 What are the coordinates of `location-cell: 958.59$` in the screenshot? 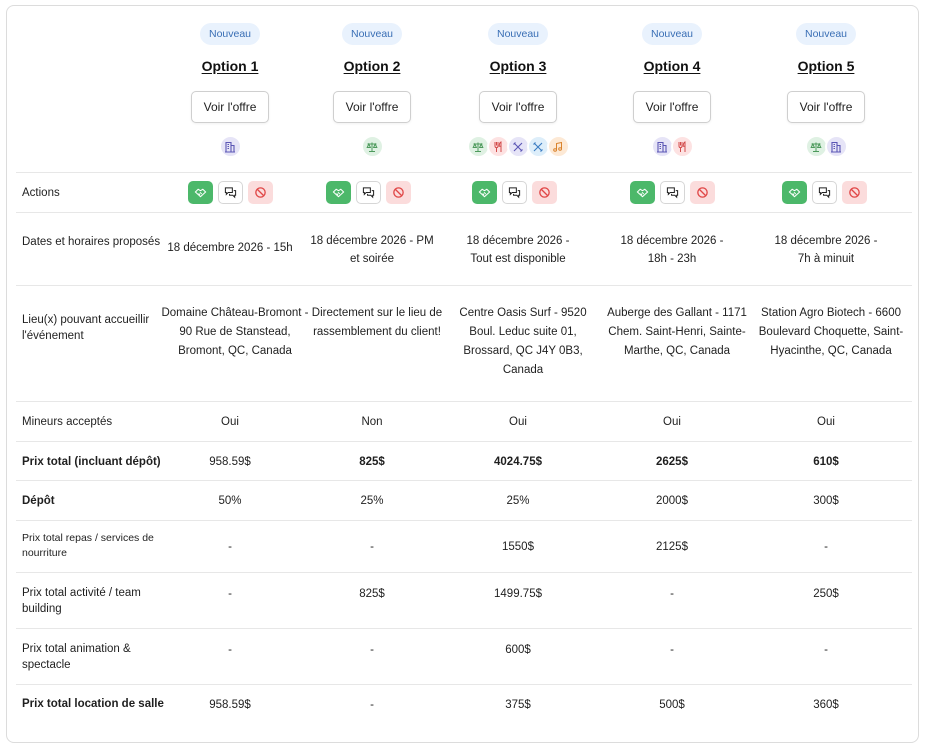 It's located at (230, 705).